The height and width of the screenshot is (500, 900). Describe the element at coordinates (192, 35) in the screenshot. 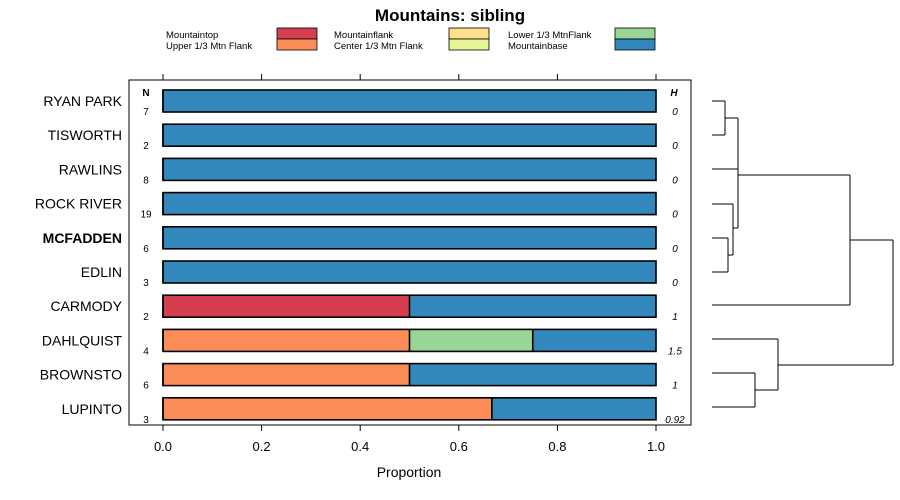

I see `legend-label: Mountaintop` at that location.